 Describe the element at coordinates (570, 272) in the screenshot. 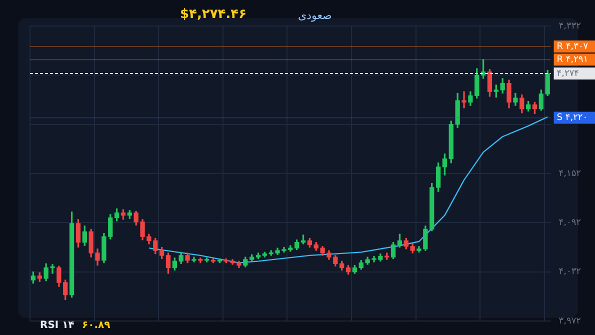

I see `y-tick-label: ۴,۰۳۲` at that location.